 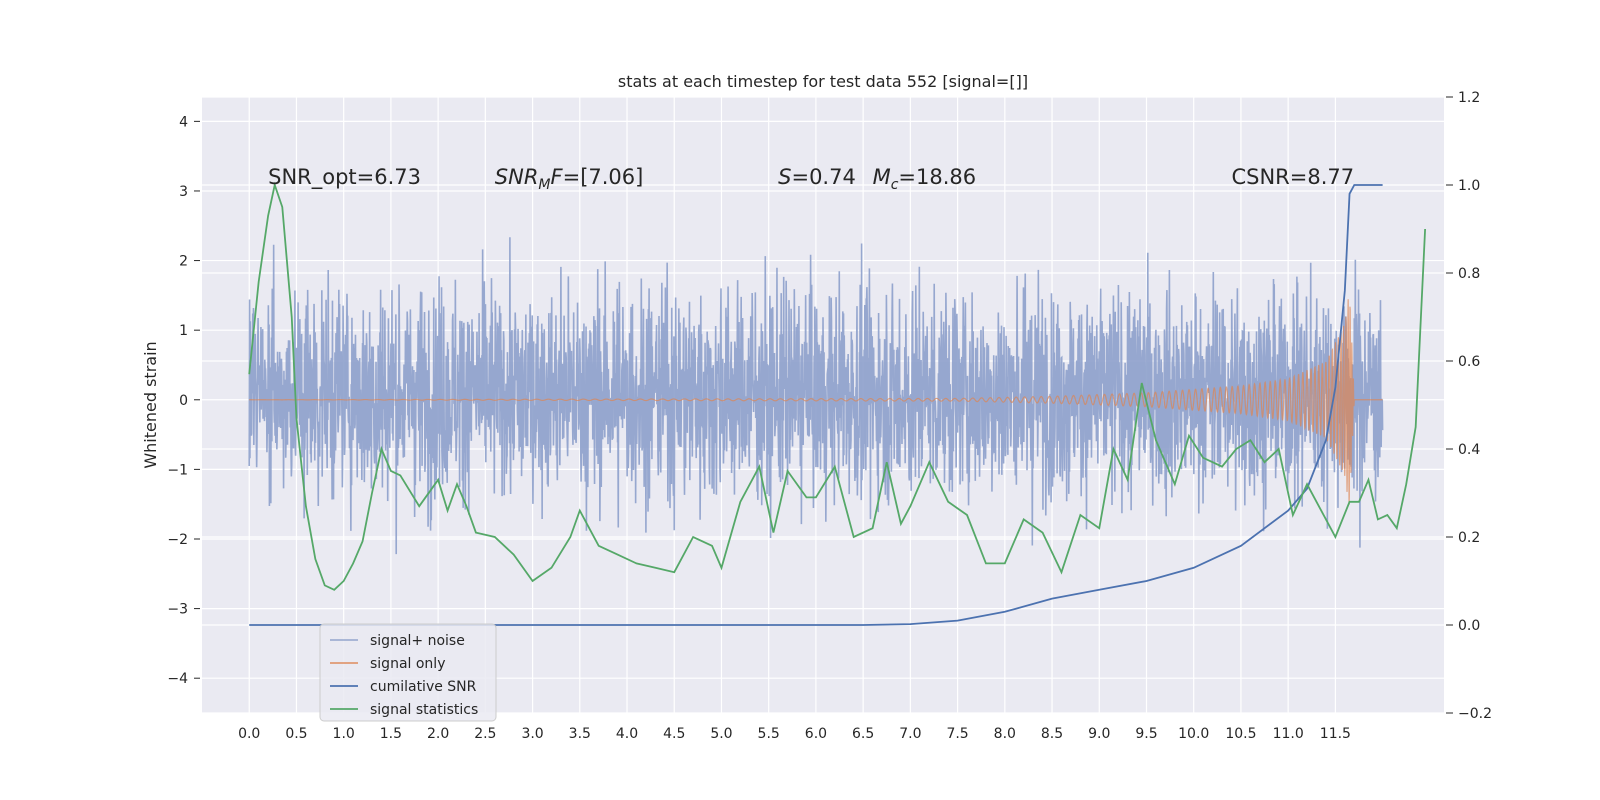 I want to click on y-tick-label: 3, so click(x=183, y=192).